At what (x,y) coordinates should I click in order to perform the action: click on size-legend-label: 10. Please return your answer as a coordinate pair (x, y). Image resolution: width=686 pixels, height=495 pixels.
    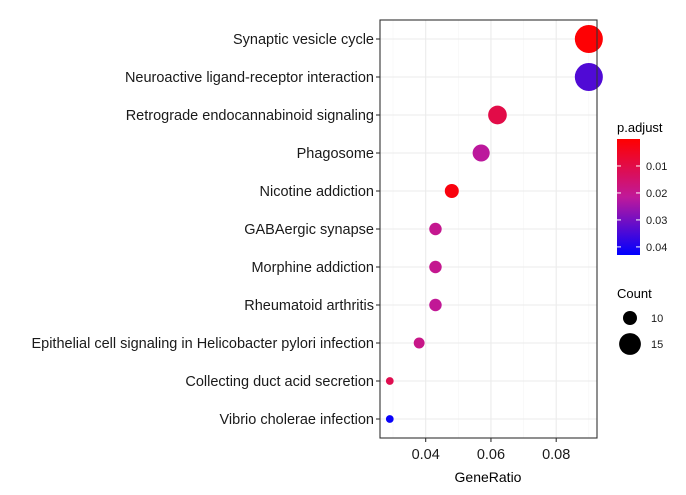
    Looking at the image, I should click on (657, 319).